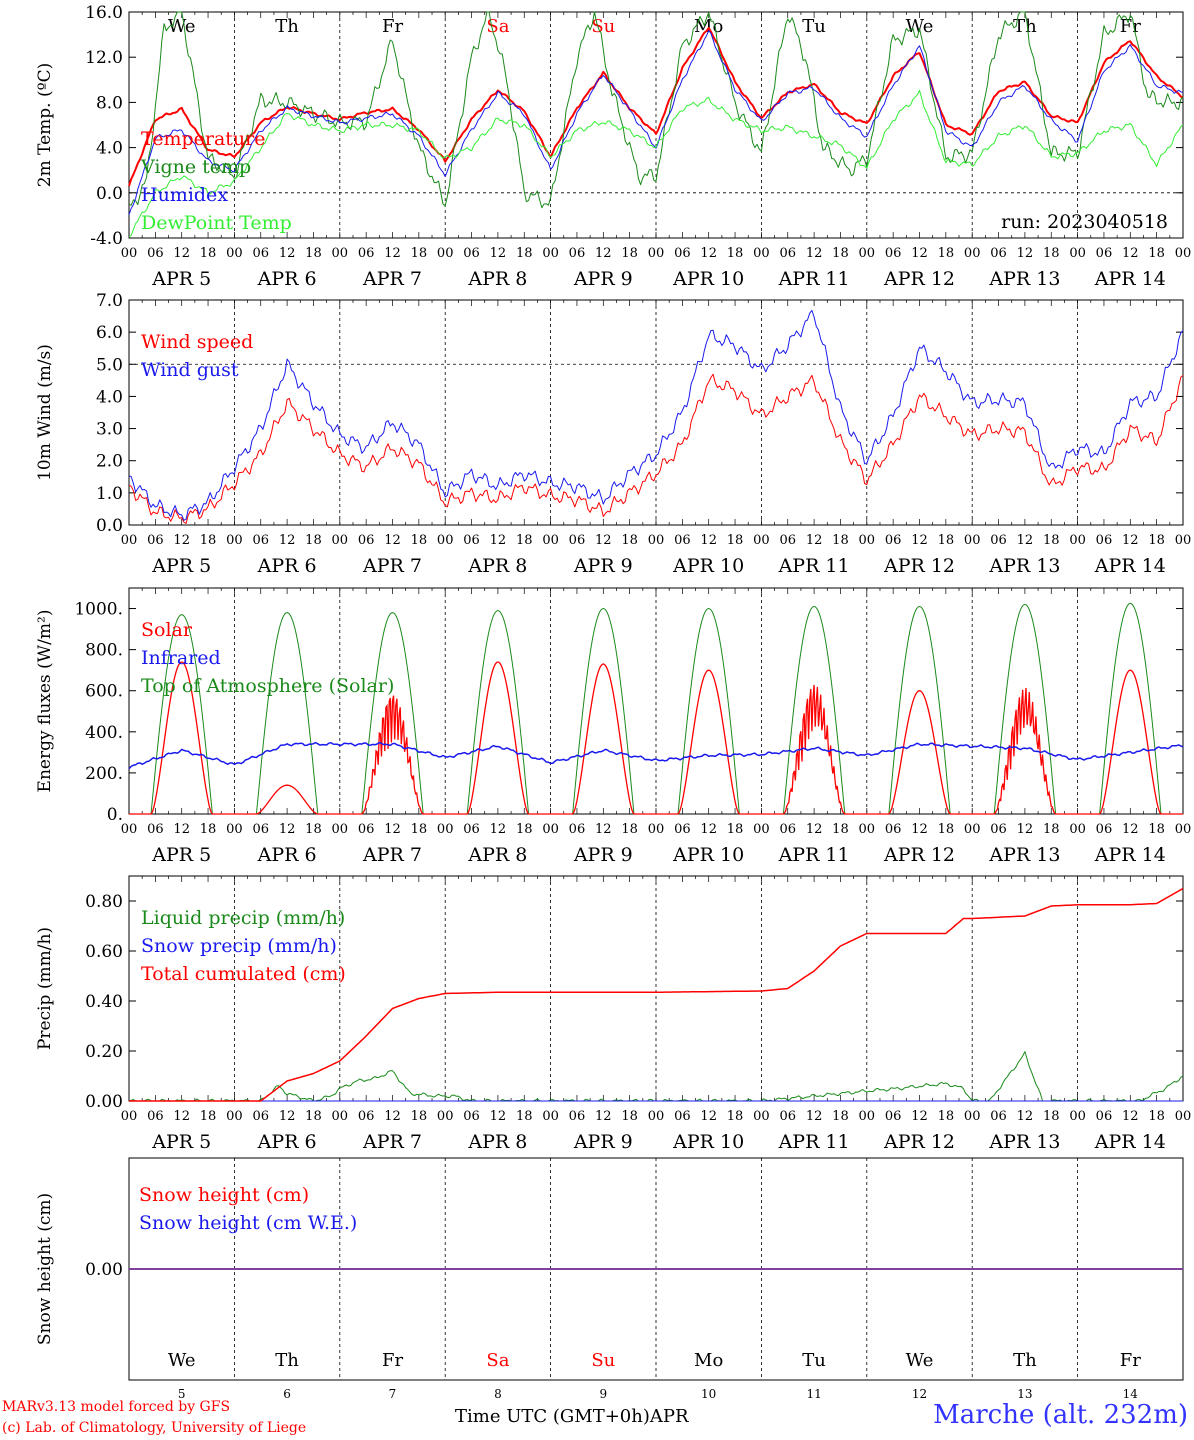 This screenshot has width=1194, height=1440. Describe the element at coordinates (197, 342) in the screenshot. I see `legend-entry: Wind speed` at that location.